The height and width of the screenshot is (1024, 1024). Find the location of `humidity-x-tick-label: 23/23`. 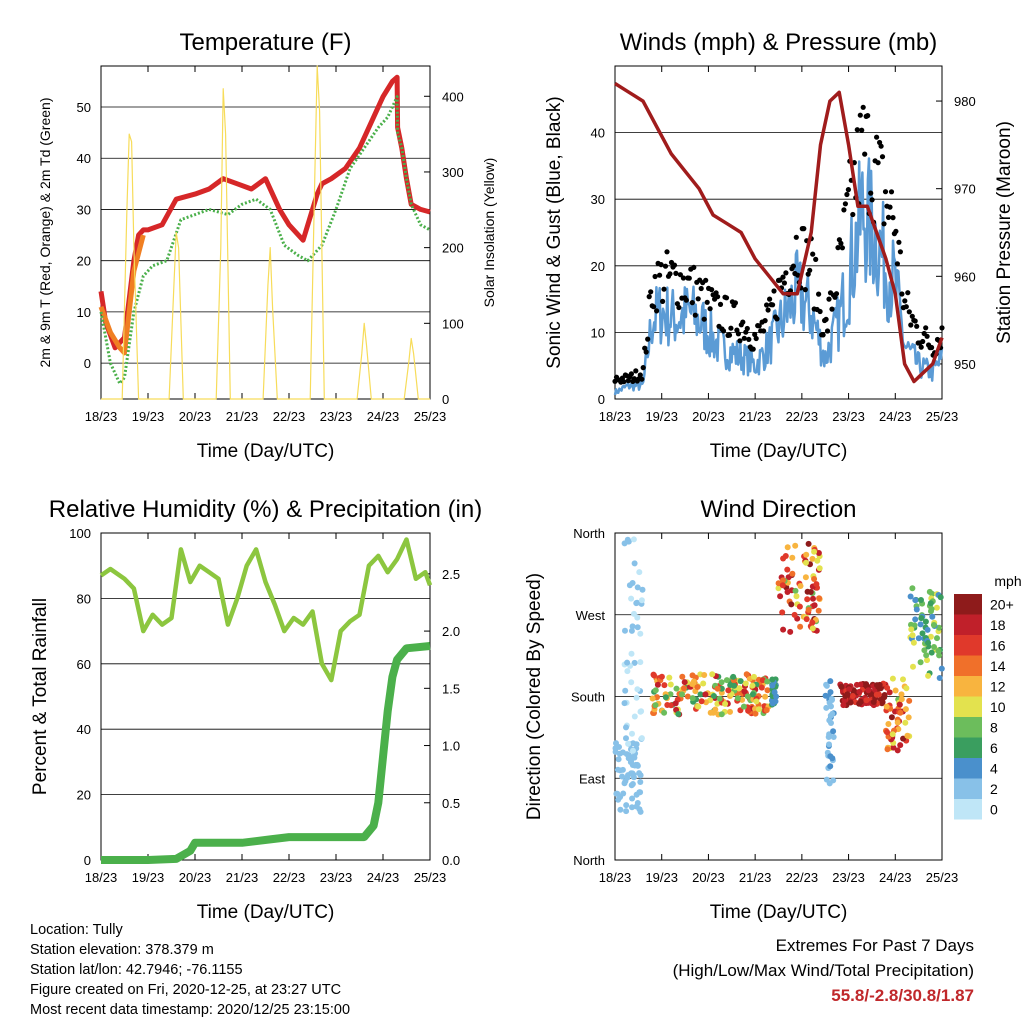

humidity-x-tick-label: 23/23 is located at coordinates (336, 877).